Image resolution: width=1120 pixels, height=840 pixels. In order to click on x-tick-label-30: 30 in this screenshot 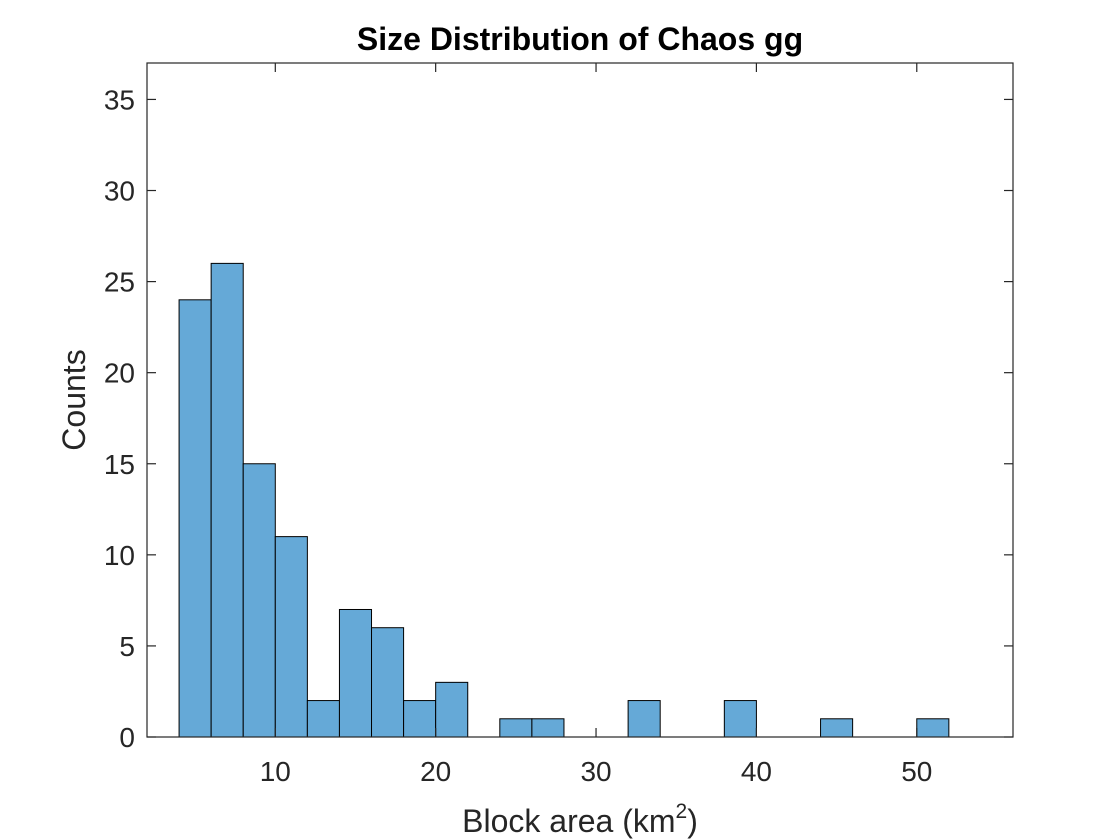, I will do `click(595, 771)`.